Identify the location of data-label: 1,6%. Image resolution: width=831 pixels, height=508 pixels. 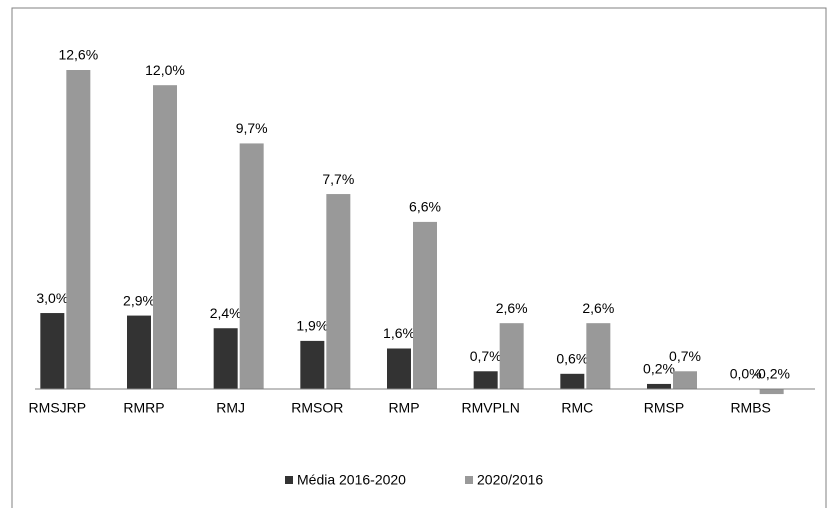
(399, 333).